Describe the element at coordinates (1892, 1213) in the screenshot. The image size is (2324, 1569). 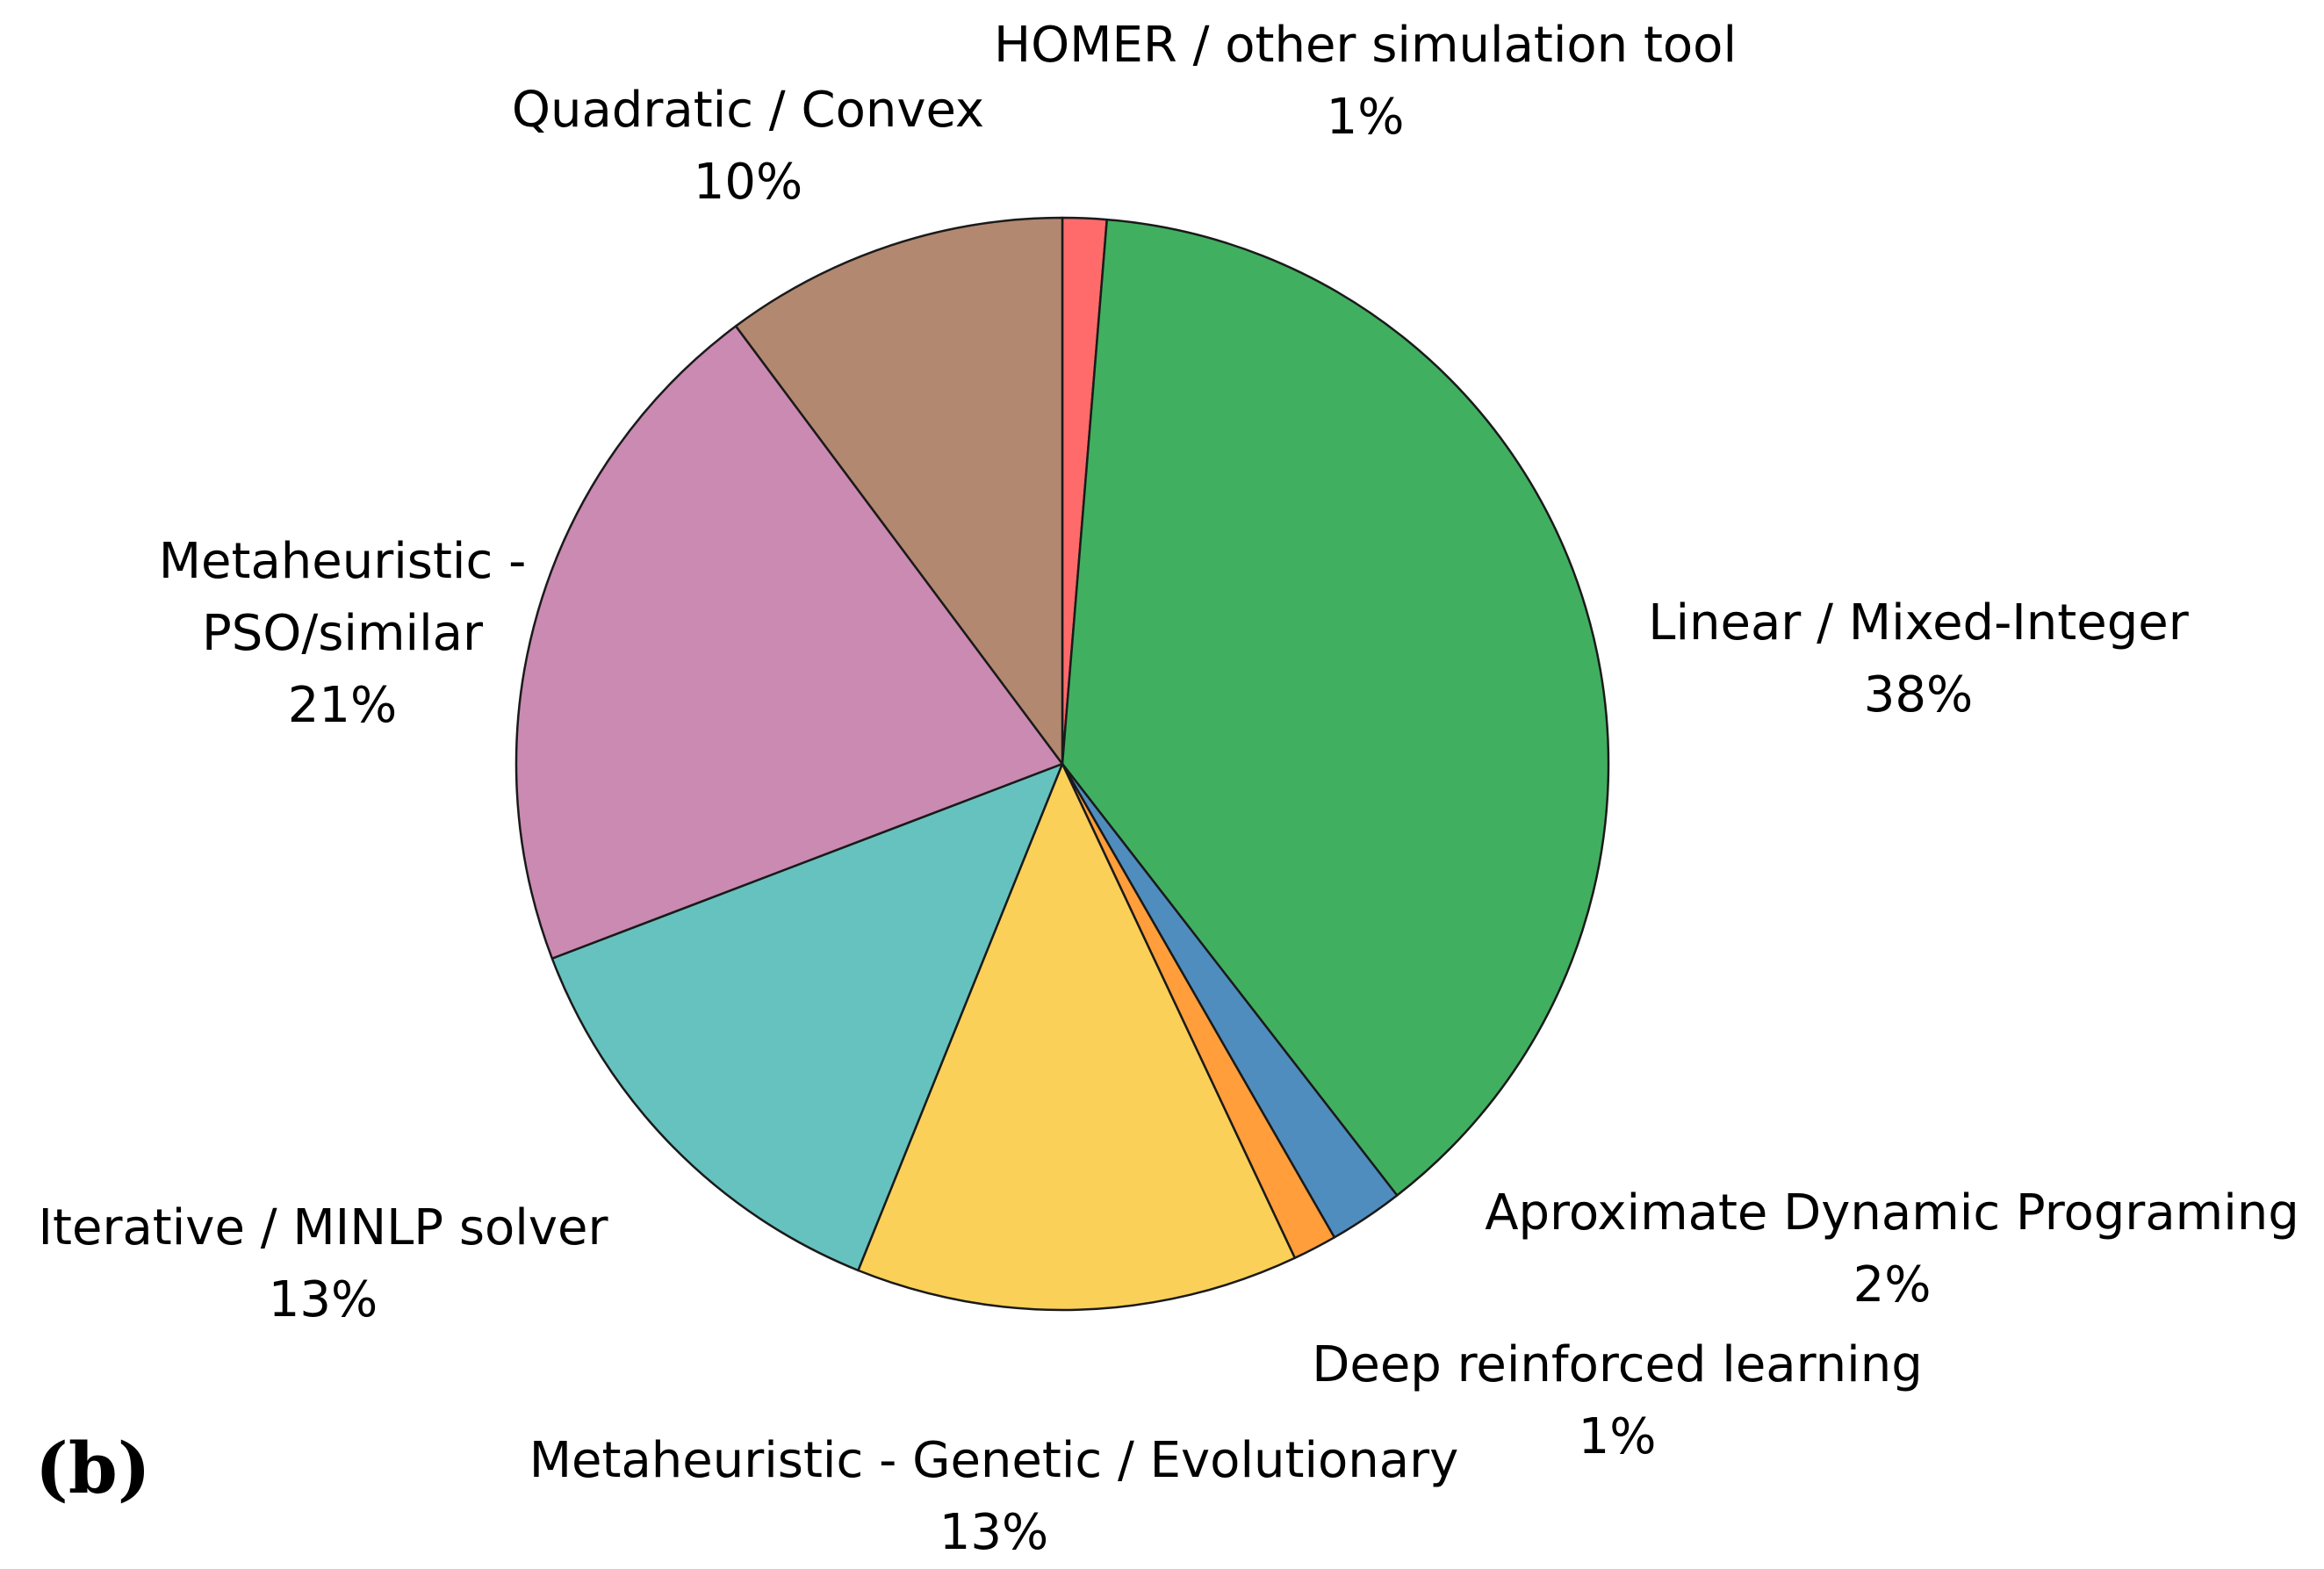
I see `slice-name-line: Aproximate Dynamic Programing` at that location.